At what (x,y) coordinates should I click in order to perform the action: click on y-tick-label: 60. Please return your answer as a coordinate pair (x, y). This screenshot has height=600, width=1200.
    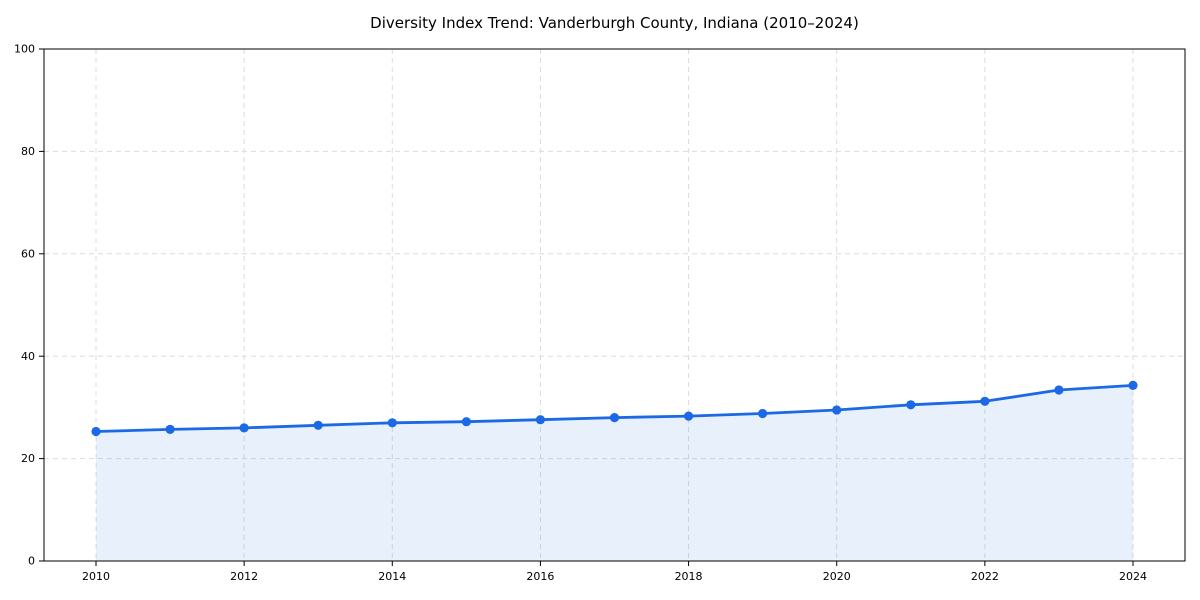
    Looking at the image, I should click on (28, 253).